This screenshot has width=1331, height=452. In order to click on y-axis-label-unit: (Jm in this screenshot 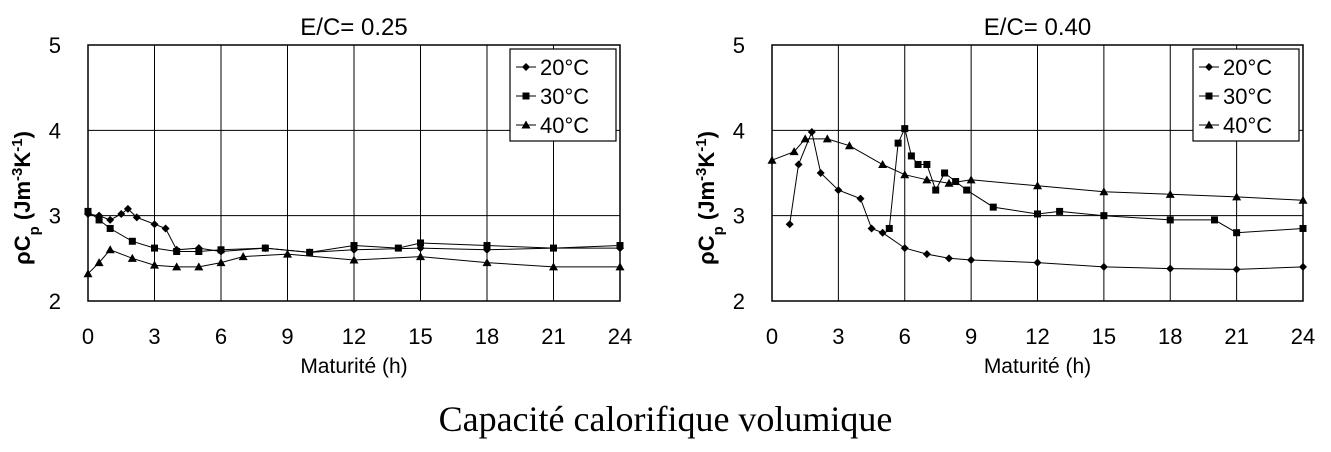, I will do `click(22, 203)`.